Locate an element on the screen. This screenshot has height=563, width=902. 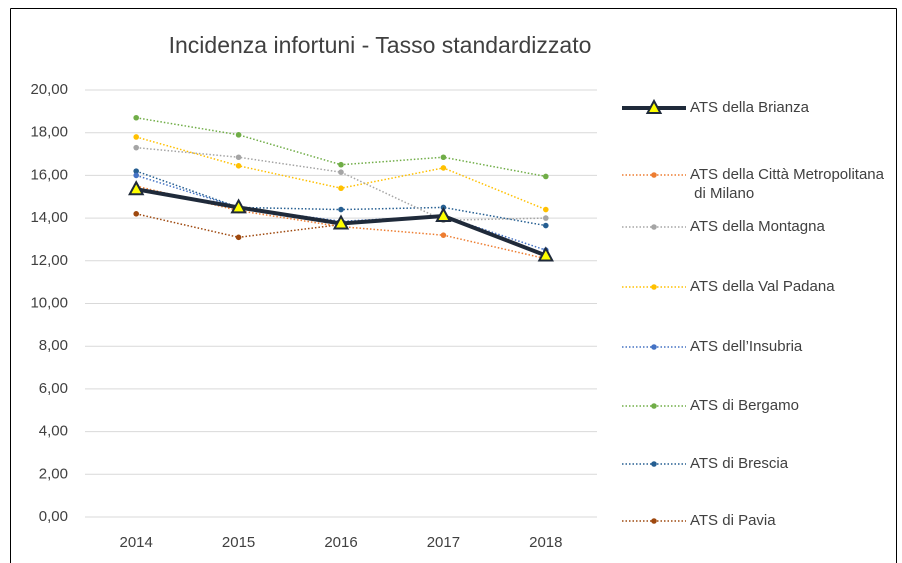
legend-item: ATS della Brianza is located at coordinates (716, 107).